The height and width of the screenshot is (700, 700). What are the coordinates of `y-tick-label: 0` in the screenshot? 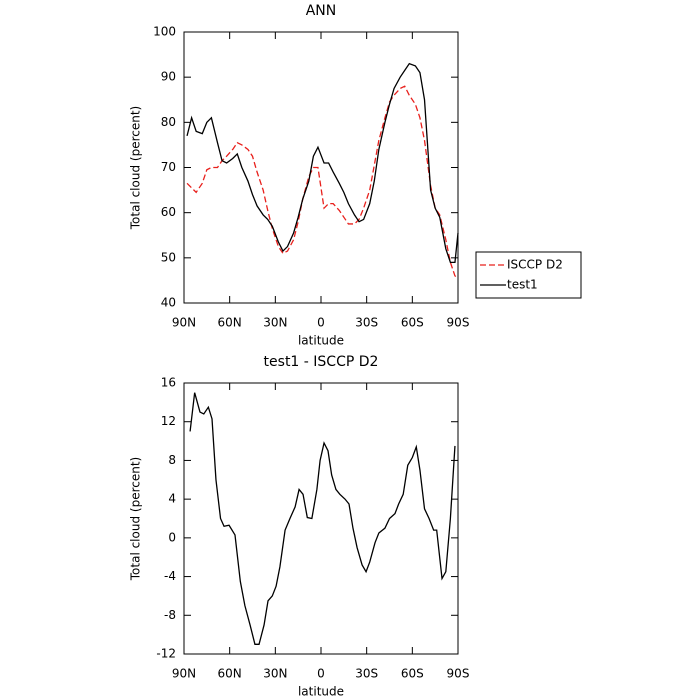 It's located at (172, 537).